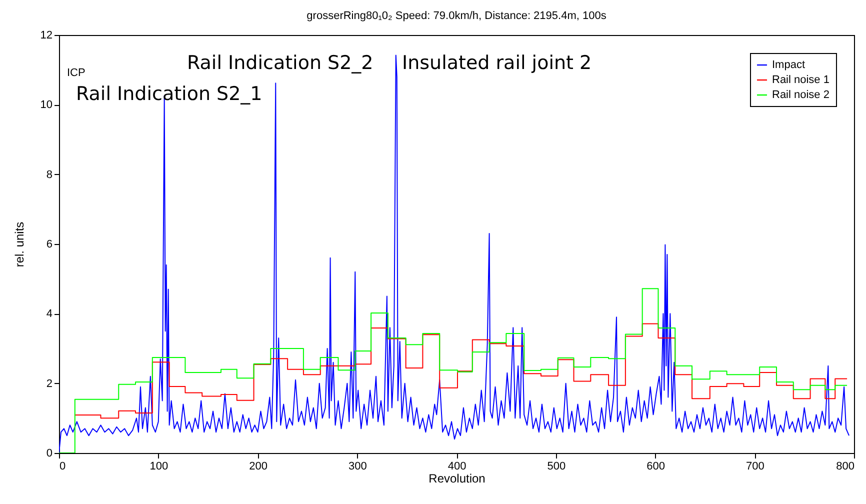 Image resolution: width=866 pixels, height=504 pixels. Describe the element at coordinates (258, 466) in the screenshot. I see `x-tick-label: 200` at that location.